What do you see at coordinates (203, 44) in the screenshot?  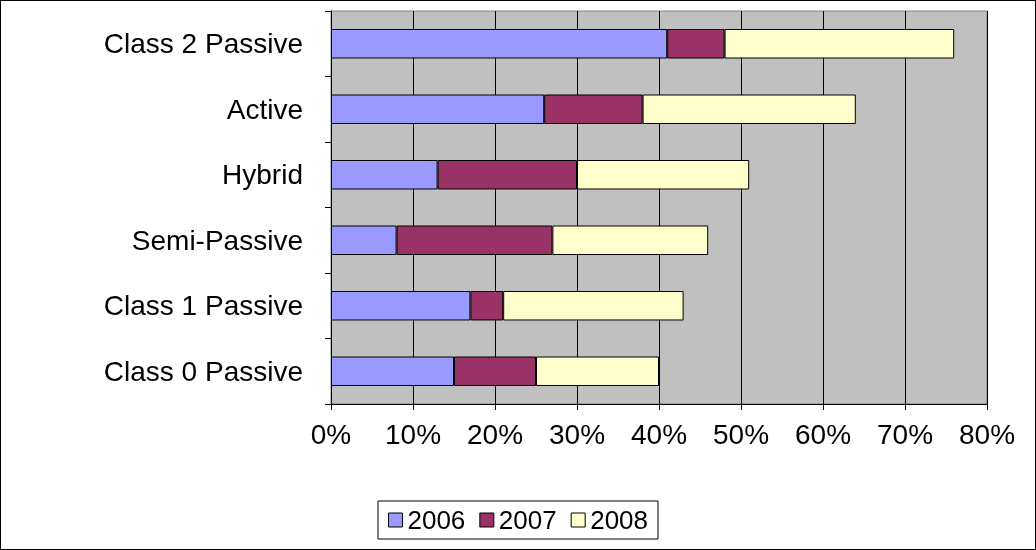 I see `y-tick-label: Class 2 Passive` at bounding box center [203, 44].